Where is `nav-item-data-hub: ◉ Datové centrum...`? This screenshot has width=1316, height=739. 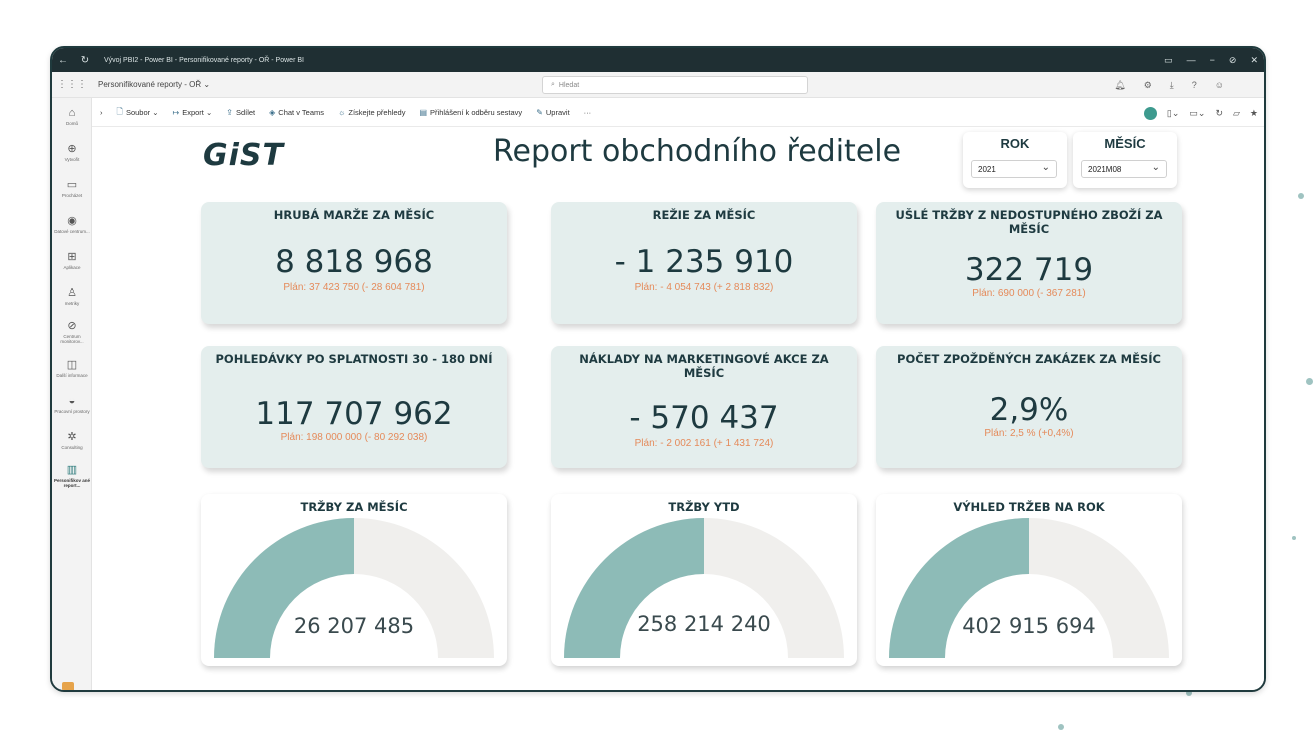
nav-item-data-hub: ◉ Datové centrum... is located at coordinates (72, 224).